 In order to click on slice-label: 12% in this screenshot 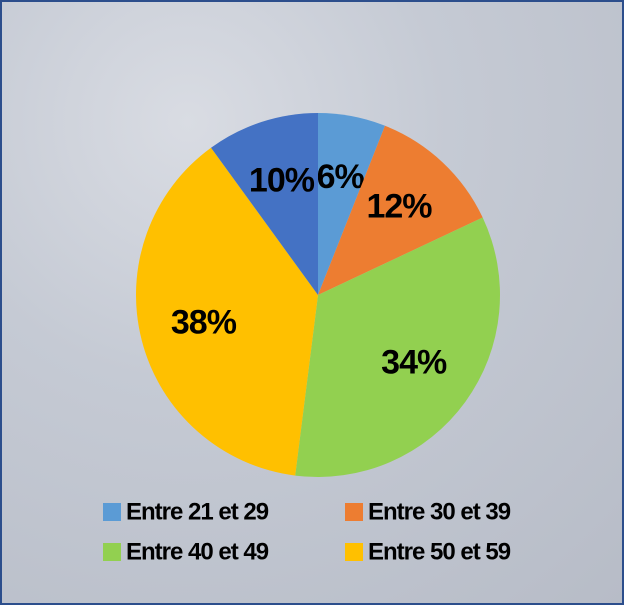, I will do `click(399, 207)`.